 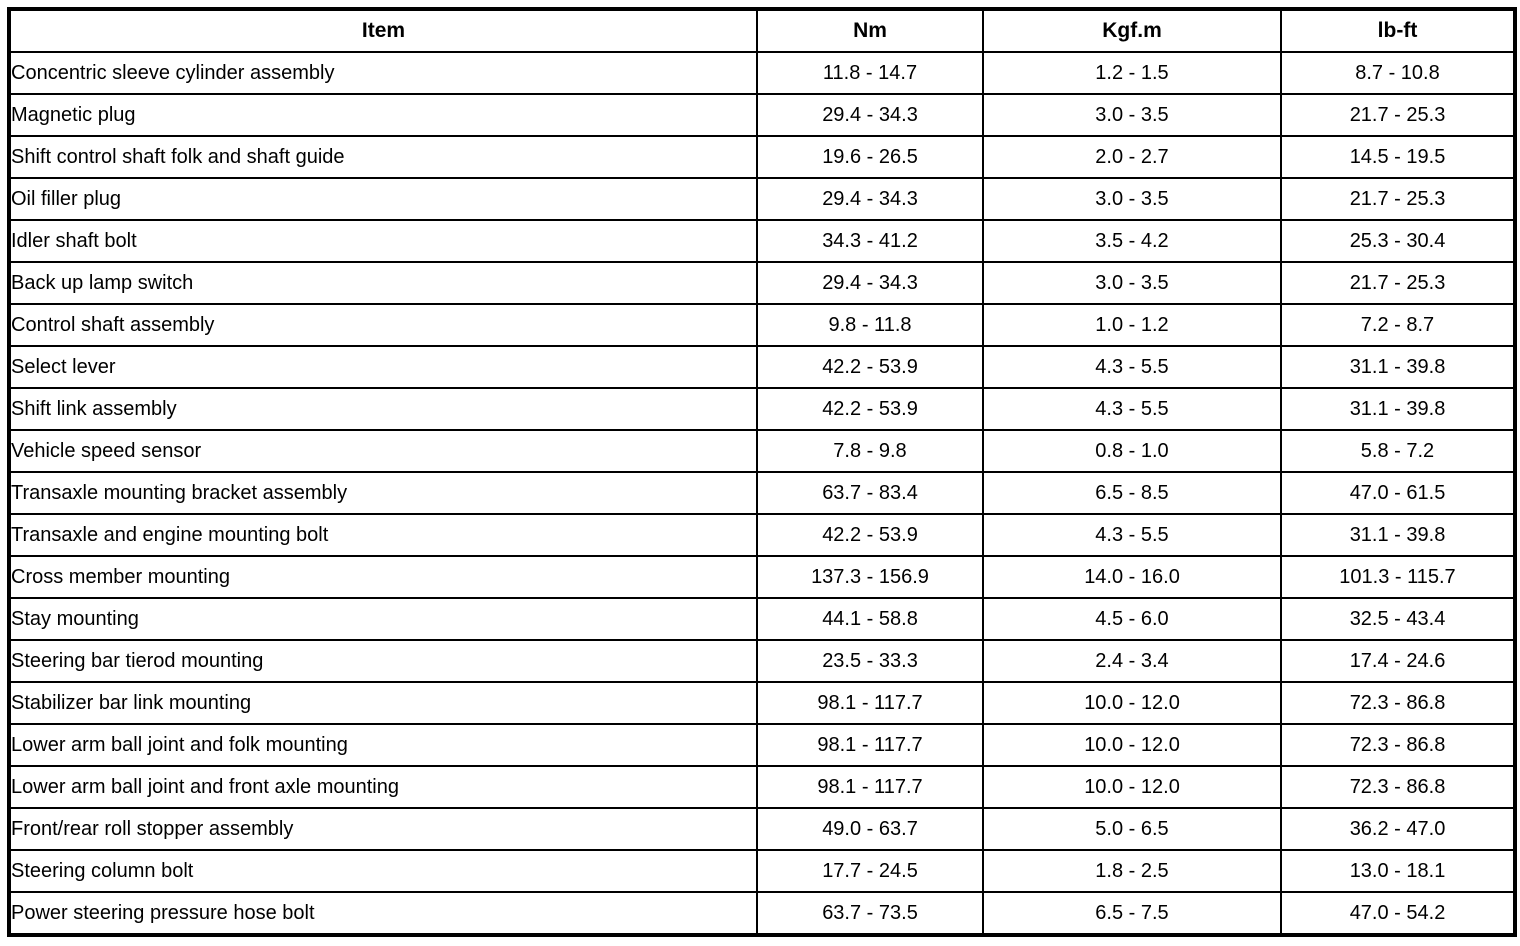 What do you see at coordinates (383, 283) in the screenshot?
I see `item-cell: Back up lamp switch` at bounding box center [383, 283].